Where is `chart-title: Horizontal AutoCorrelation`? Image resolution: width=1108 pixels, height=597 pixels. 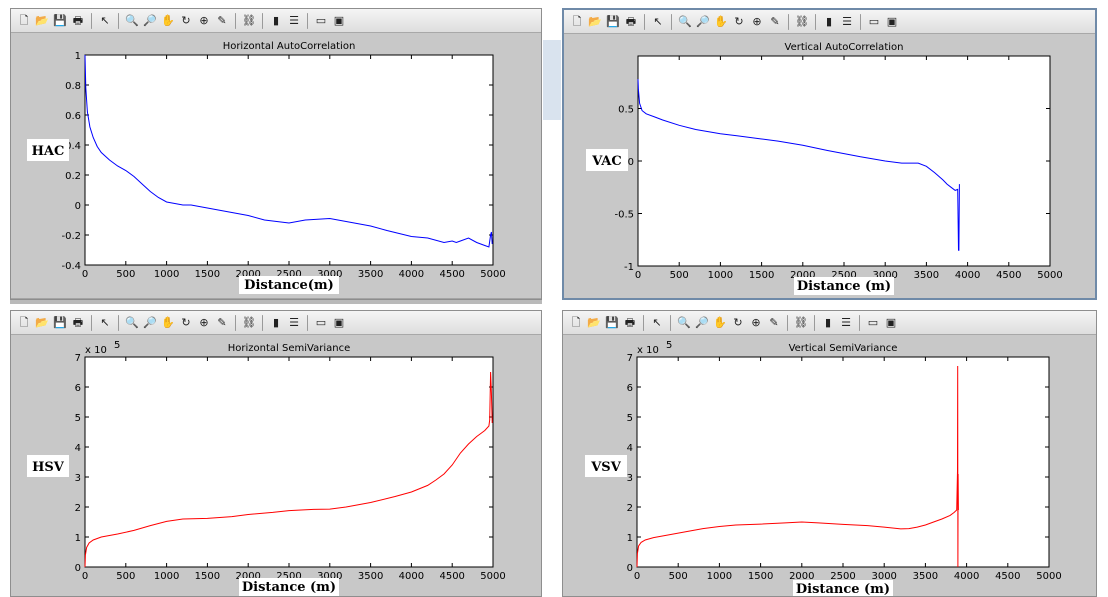 chart-title: Horizontal AutoCorrelation is located at coordinates (289, 46).